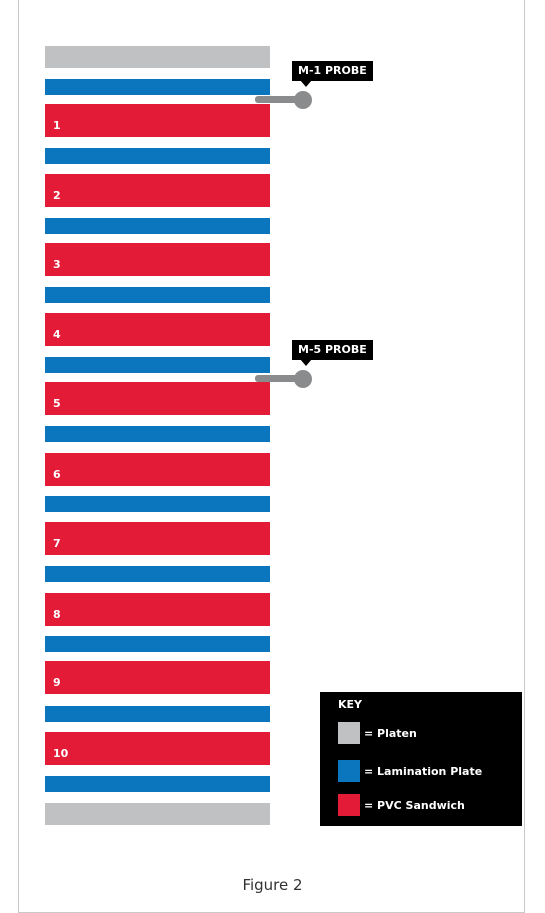 This screenshot has width=545, height=913. Describe the element at coordinates (157, 469) in the screenshot. I see `pvc-sandwich-6: 6` at that location.